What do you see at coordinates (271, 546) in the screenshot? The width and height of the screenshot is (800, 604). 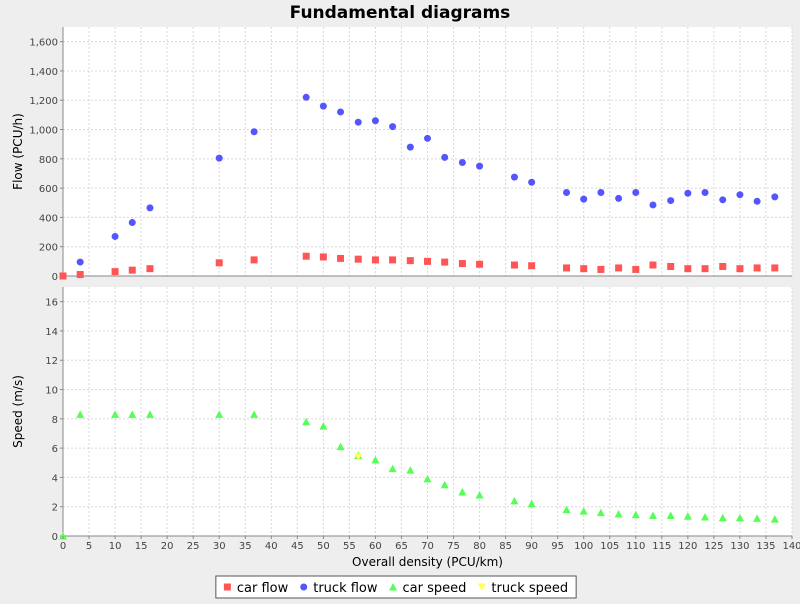 I see `x-tick-label: 40` at bounding box center [271, 546].